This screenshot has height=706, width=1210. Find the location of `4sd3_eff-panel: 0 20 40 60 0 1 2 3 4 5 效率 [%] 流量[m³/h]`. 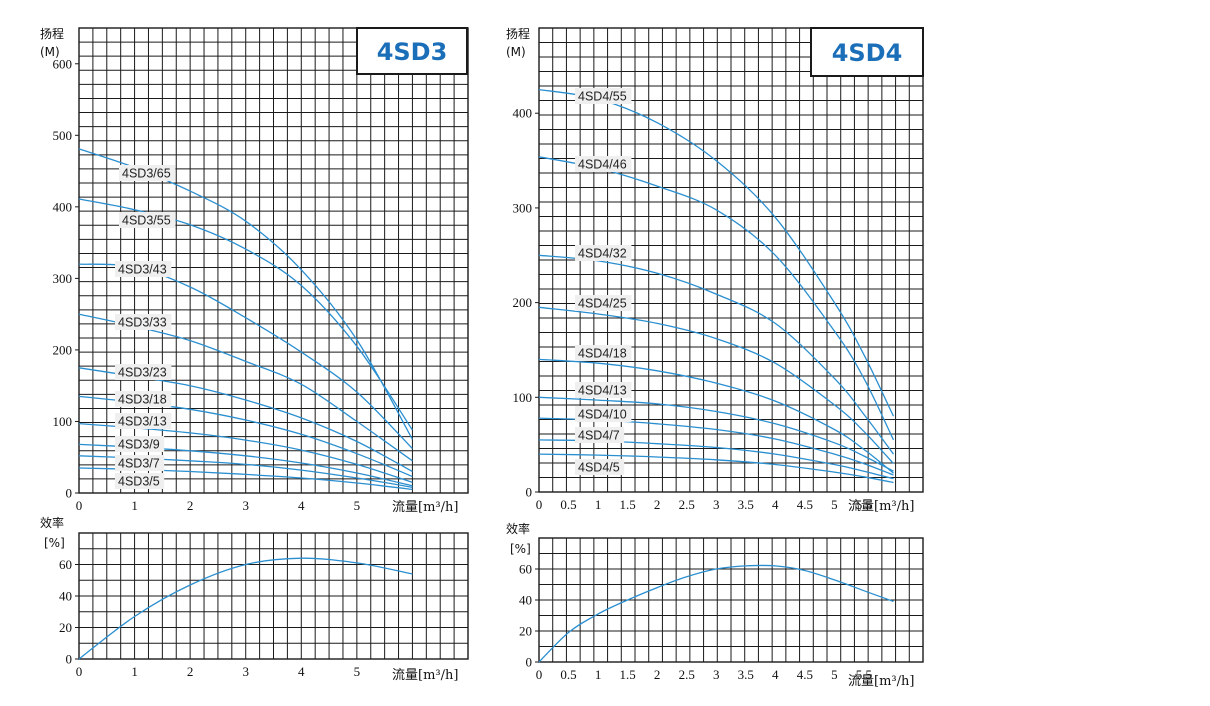

4sd3_eff-panel: 0 20 40 60 0 1 2 3 4 5 效率 [%] 流量[m³/h] is located at coordinates (254, 599).